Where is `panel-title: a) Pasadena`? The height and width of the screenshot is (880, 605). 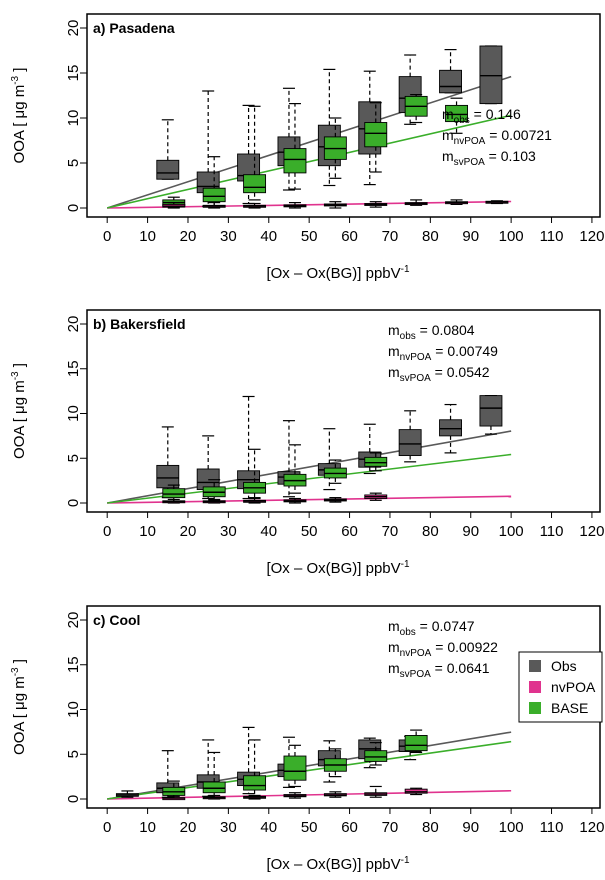 panel-title: a) Pasadena is located at coordinates (134, 28).